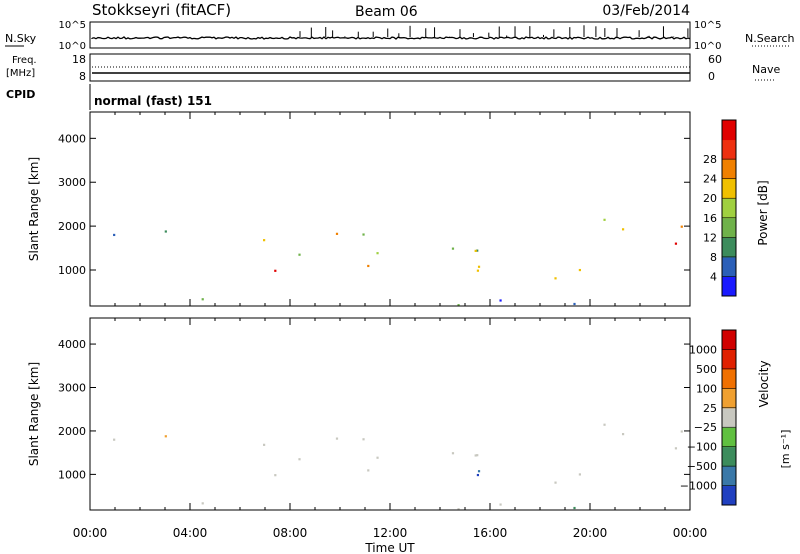  Describe the element at coordinates (34, 209) in the screenshot. I see `power-ylabel: Slant Range [km]` at that location.